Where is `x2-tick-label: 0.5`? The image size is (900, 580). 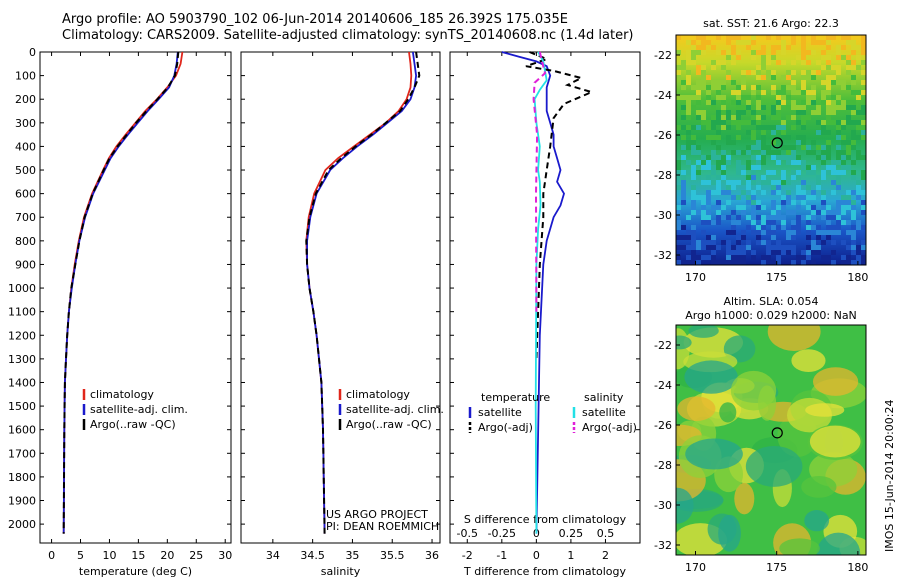
x2-tick-label: 0.5 is located at coordinates (606, 533).